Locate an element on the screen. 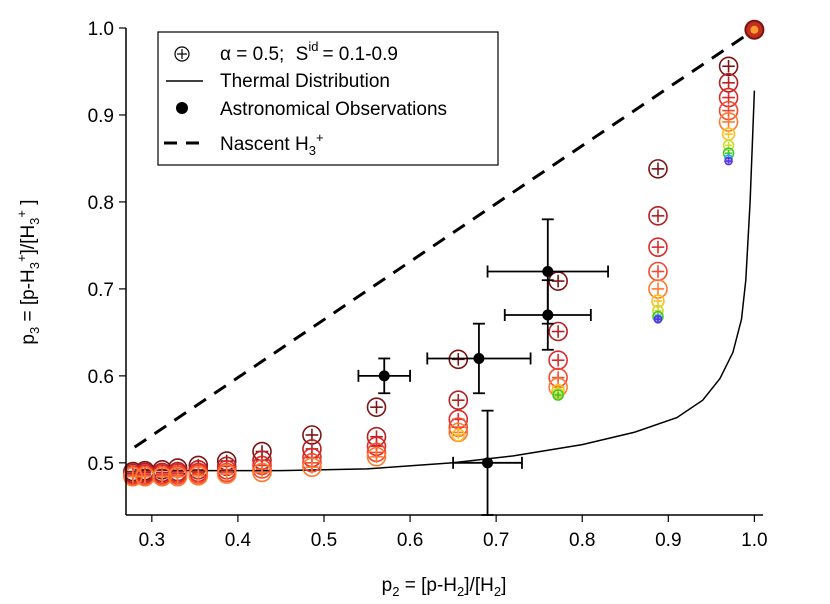  model-marker-s0.3-9 is located at coordinates (458, 400).